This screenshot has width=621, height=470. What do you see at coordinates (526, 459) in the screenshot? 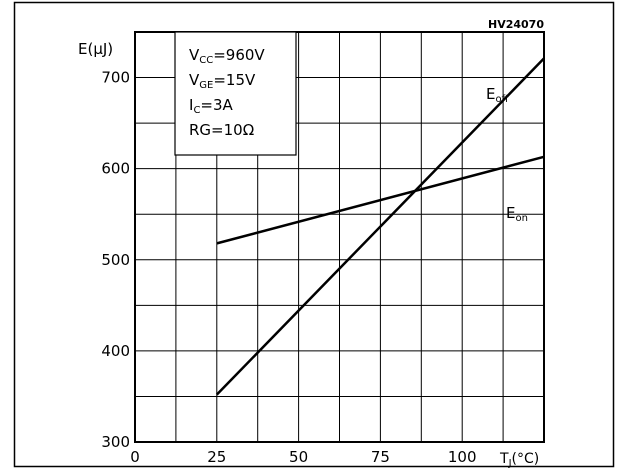
I see `x-axis-label-unit: (°C)` at bounding box center [526, 459].